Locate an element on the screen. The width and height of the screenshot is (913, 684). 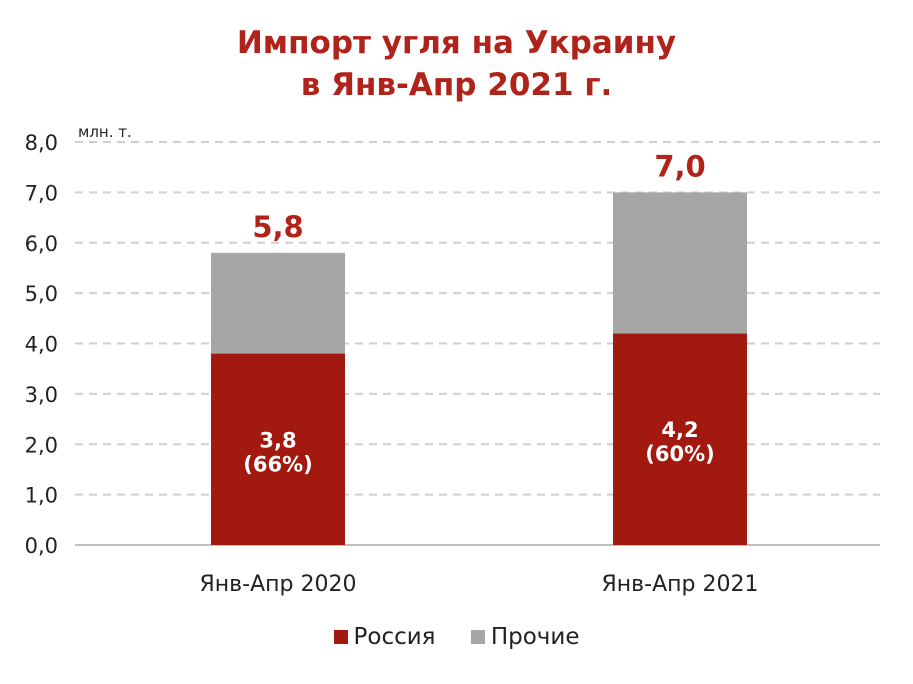
total-label: 5,8 is located at coordinates (277, 227).